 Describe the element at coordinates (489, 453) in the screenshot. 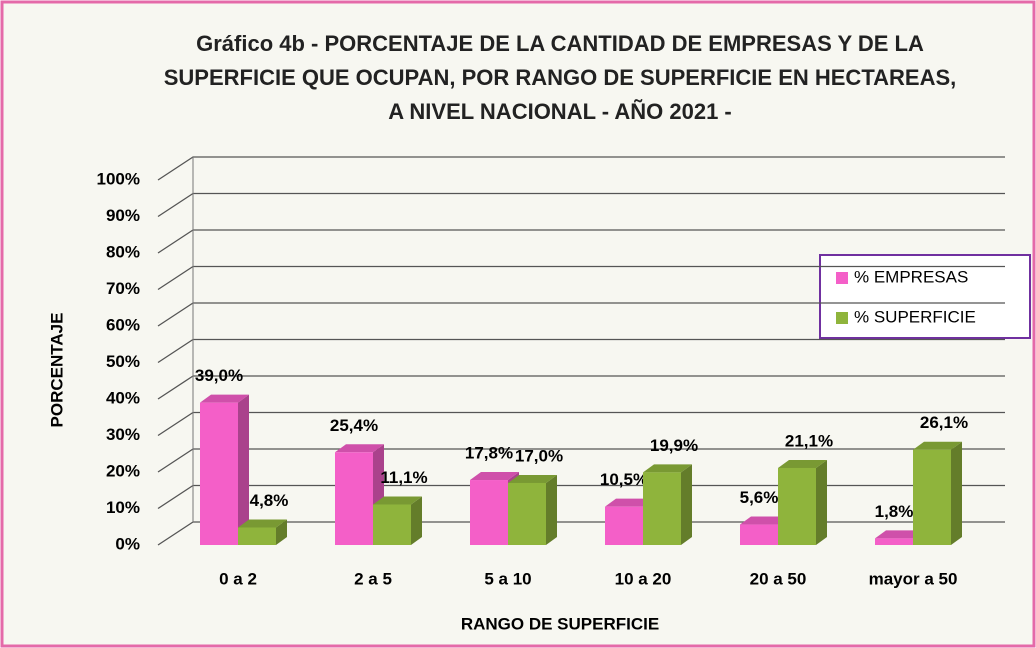

I see `data-label: 17,8%` at that location.